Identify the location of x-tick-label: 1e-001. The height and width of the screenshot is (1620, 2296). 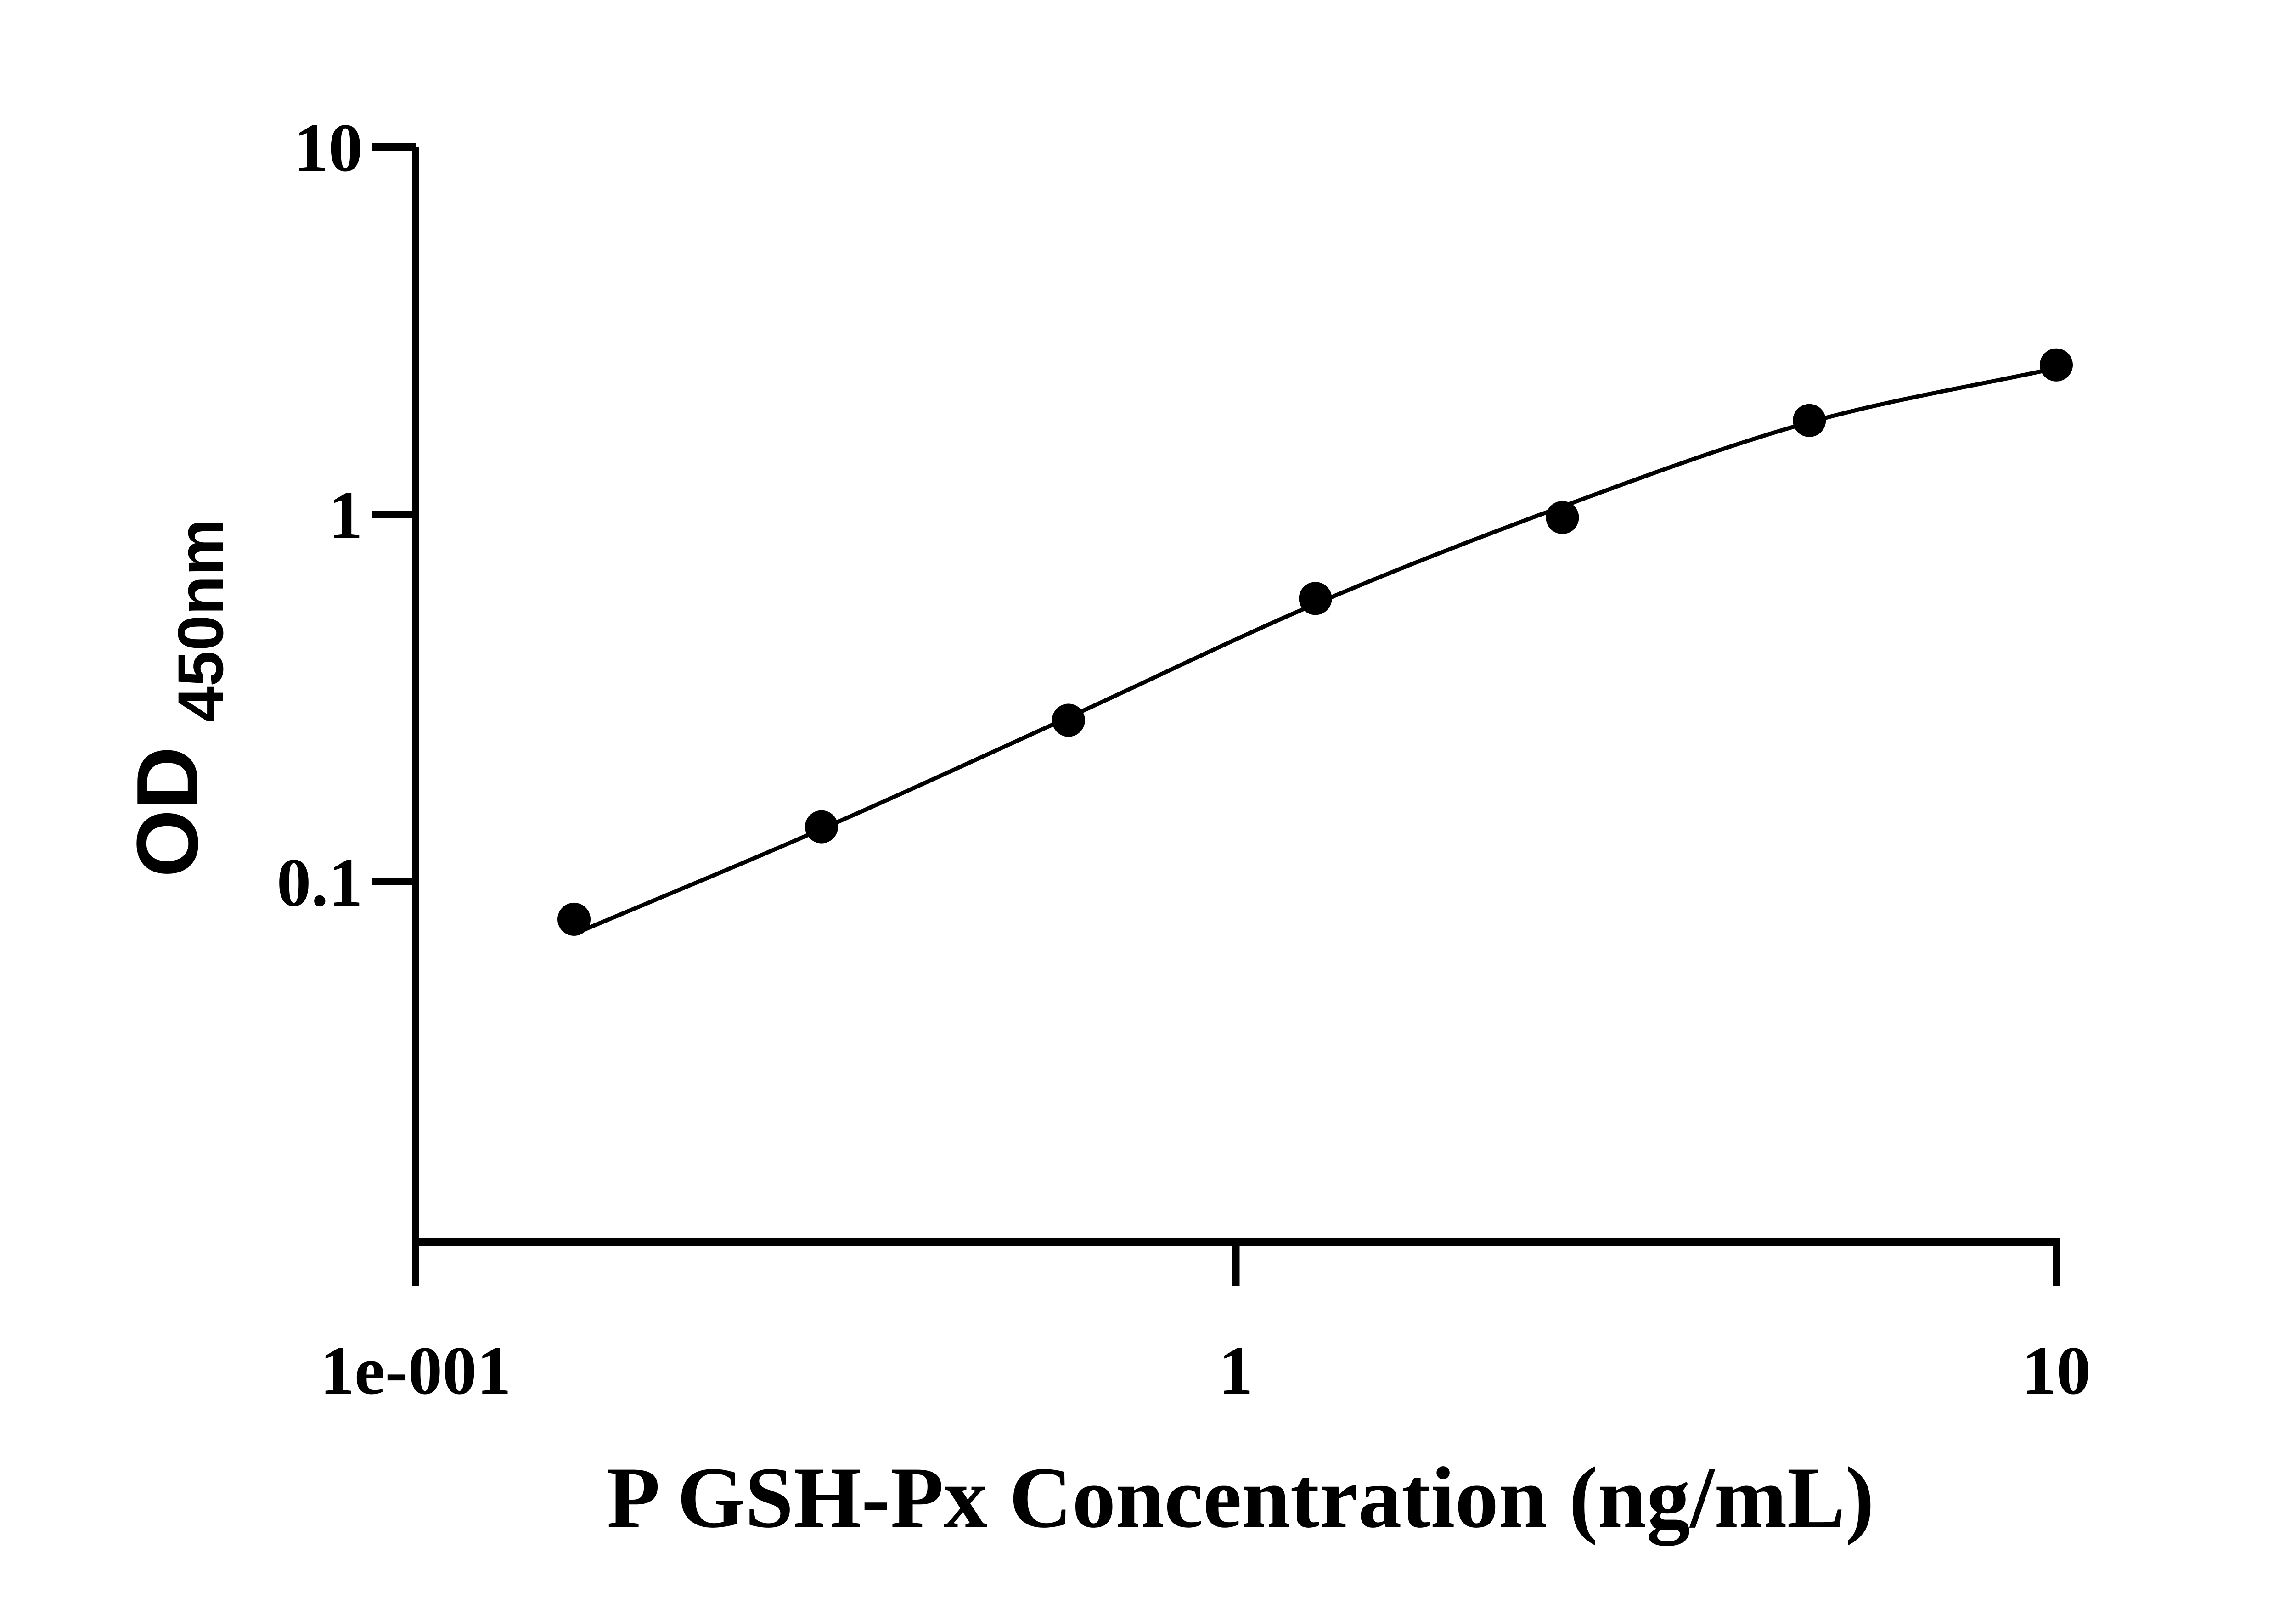
(416, 1371).